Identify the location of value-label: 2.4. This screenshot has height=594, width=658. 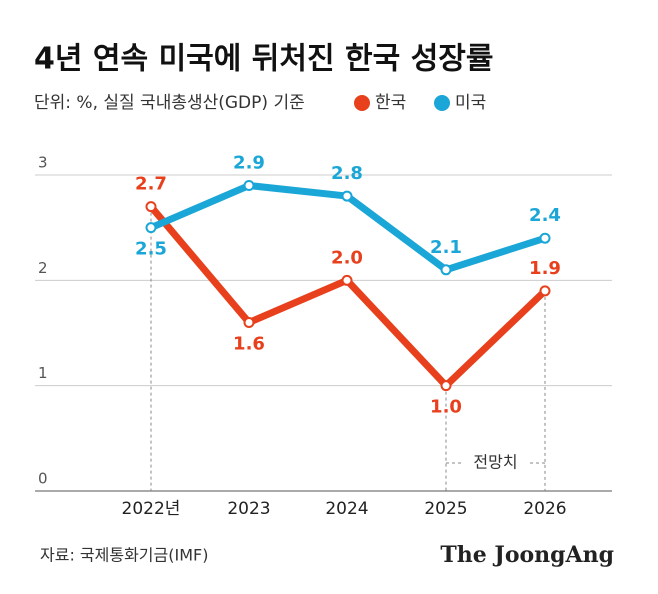
(545, 215).